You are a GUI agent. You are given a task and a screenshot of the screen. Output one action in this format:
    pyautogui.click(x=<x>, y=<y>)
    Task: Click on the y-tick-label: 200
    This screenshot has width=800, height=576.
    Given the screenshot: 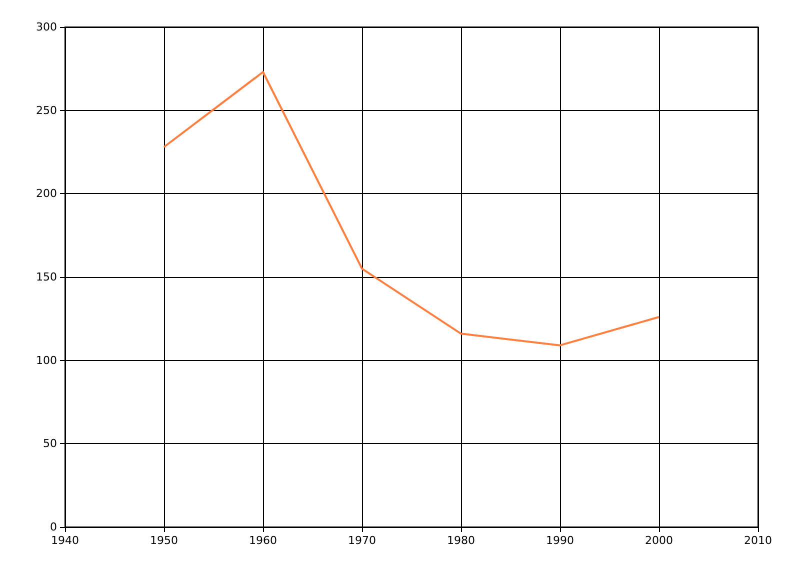 What is the action you would take?
    pyautogui.click(x=46, y=193)
    